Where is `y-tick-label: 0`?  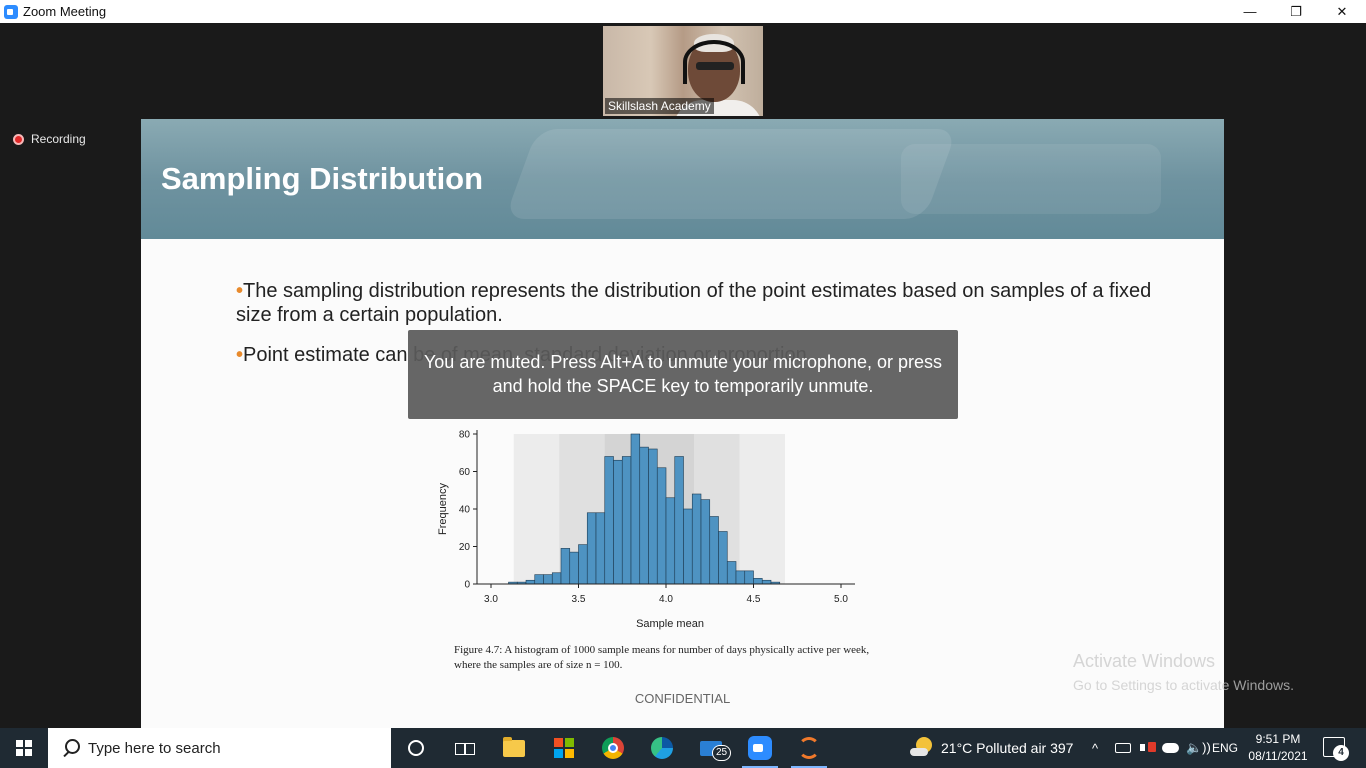
y-tick-label: 0 is located at coordinates (467, 585).